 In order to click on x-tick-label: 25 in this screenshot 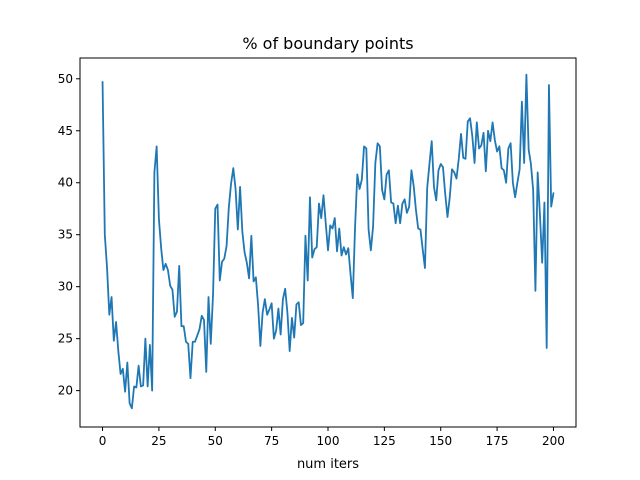, I will do `click(158, 441)`.